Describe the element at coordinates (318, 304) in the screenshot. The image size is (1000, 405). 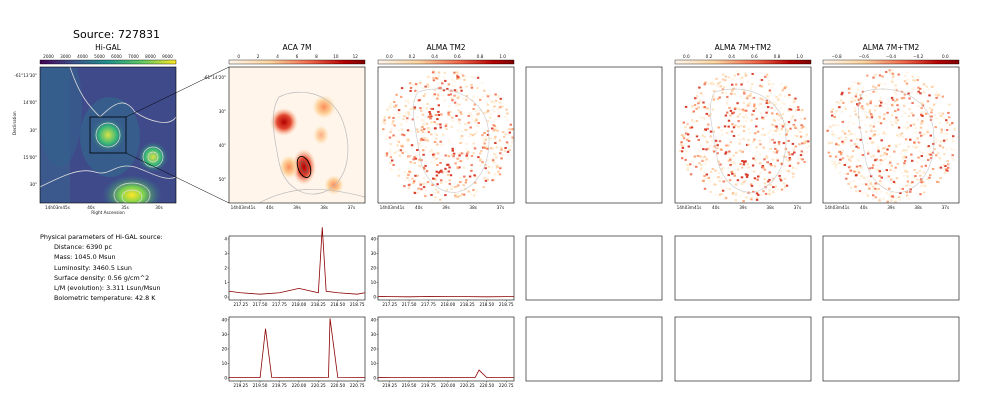
I see `spectrum-xtick: 218.25` at that location.